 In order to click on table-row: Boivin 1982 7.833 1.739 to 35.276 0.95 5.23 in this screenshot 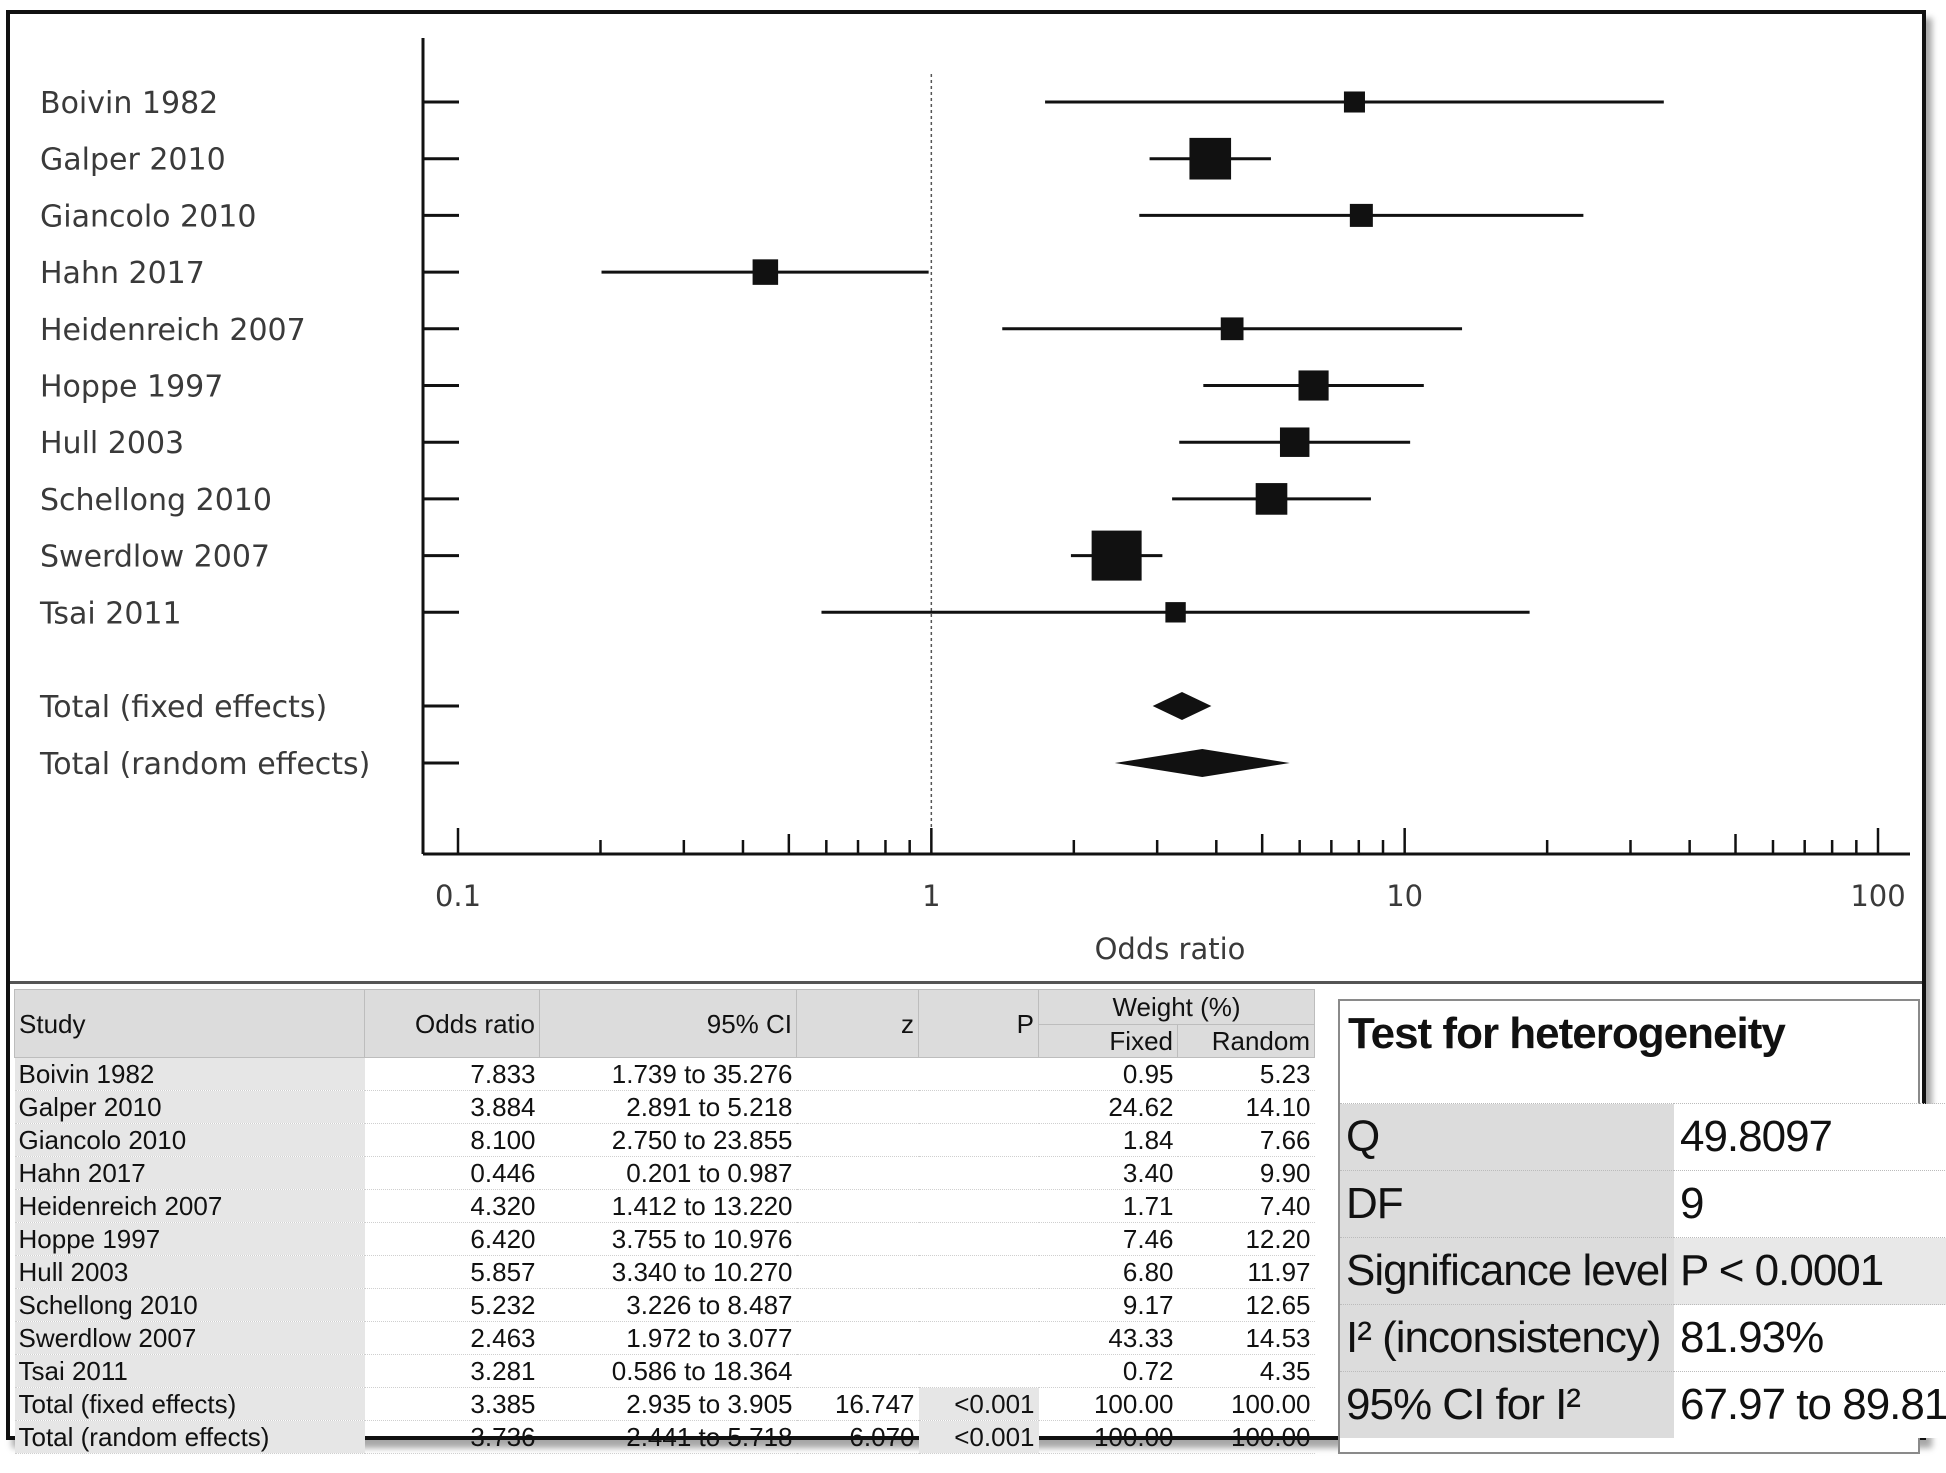, I will do `click(664, 1074)`.